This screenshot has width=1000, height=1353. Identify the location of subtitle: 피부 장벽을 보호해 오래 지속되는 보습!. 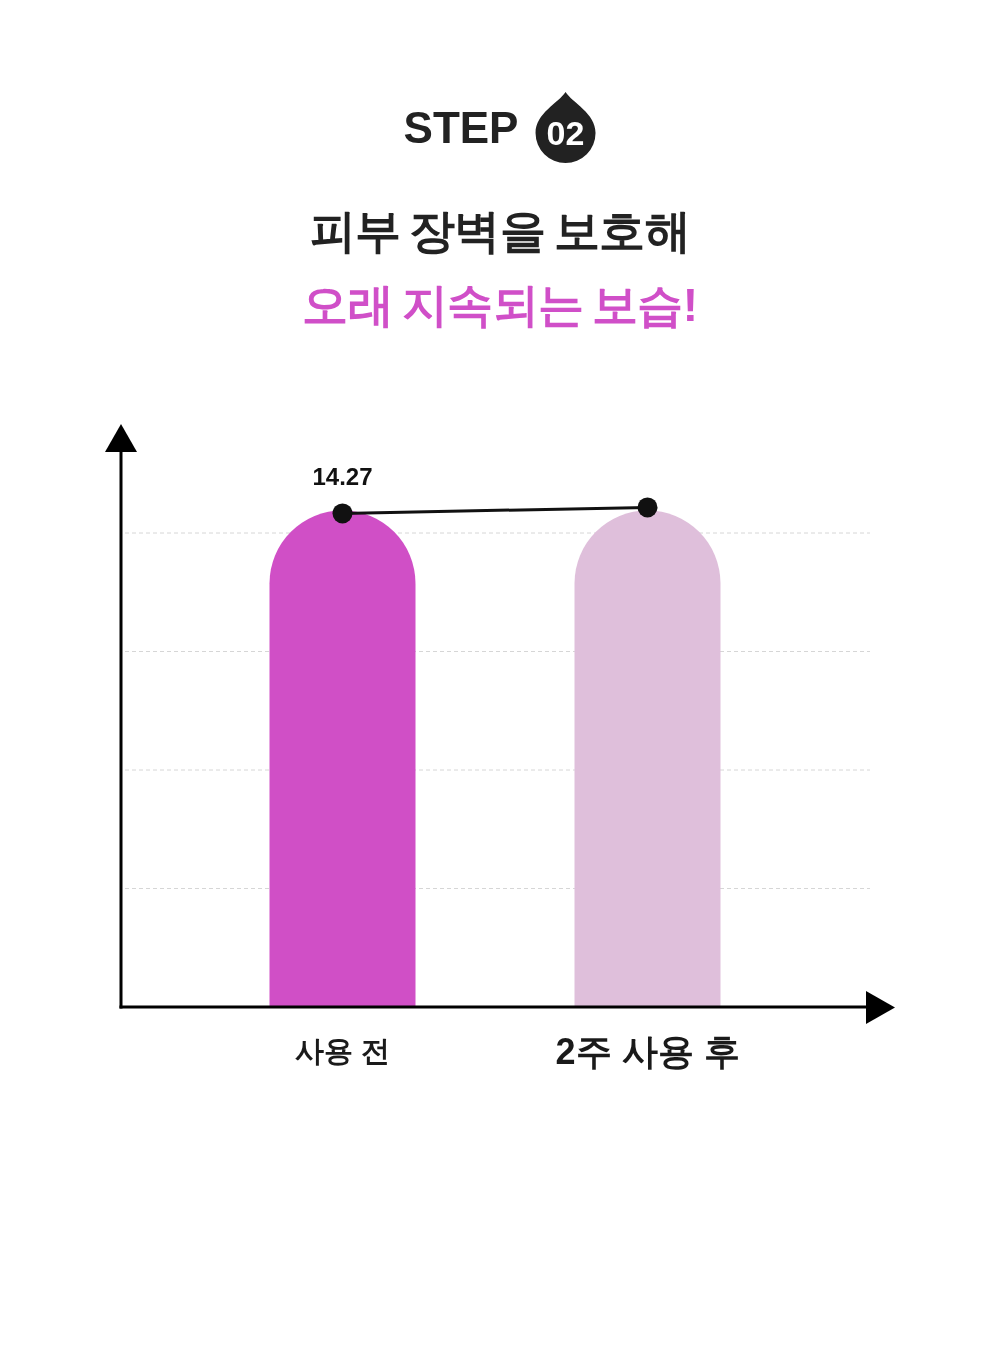
(500, 268).